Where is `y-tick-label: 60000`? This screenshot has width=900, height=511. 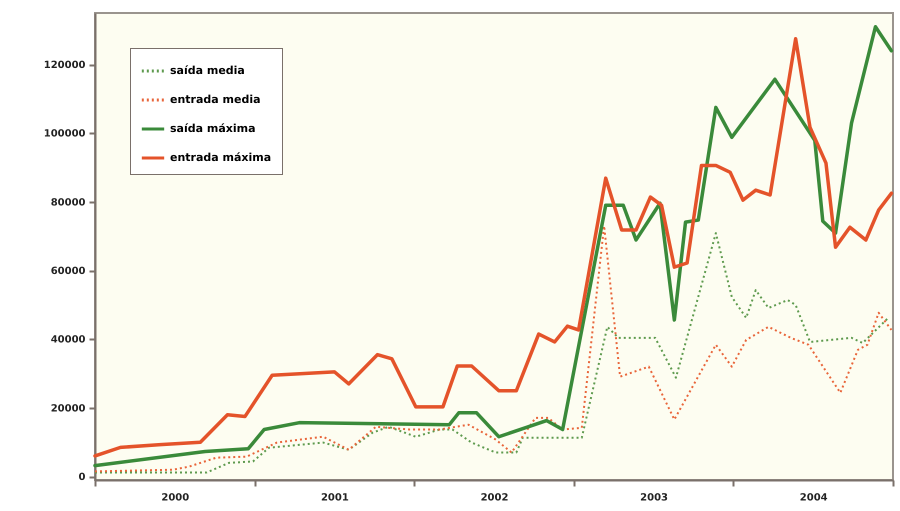 y-tick-label: 60000 is located at coordinates (68, 272).